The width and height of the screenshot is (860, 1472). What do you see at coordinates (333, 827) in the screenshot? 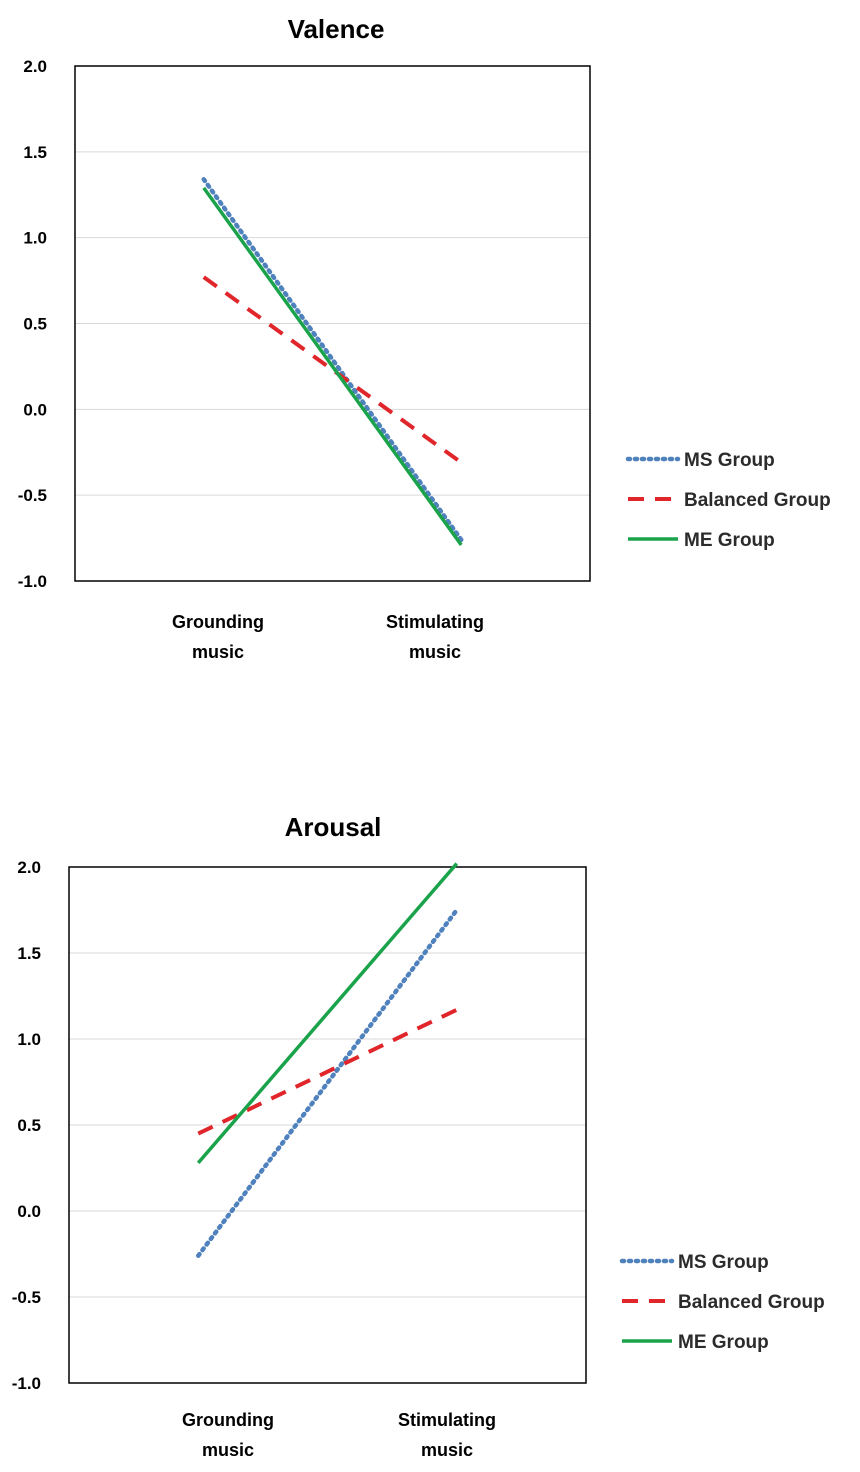
I see `chart-title: Arousal` at bounding box center [333, 827].